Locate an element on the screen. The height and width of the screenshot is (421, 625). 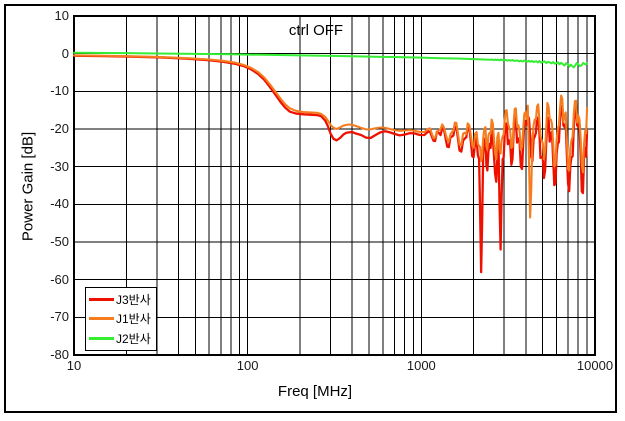
x-tick-label: 10 is located at coordinates (74, 365).